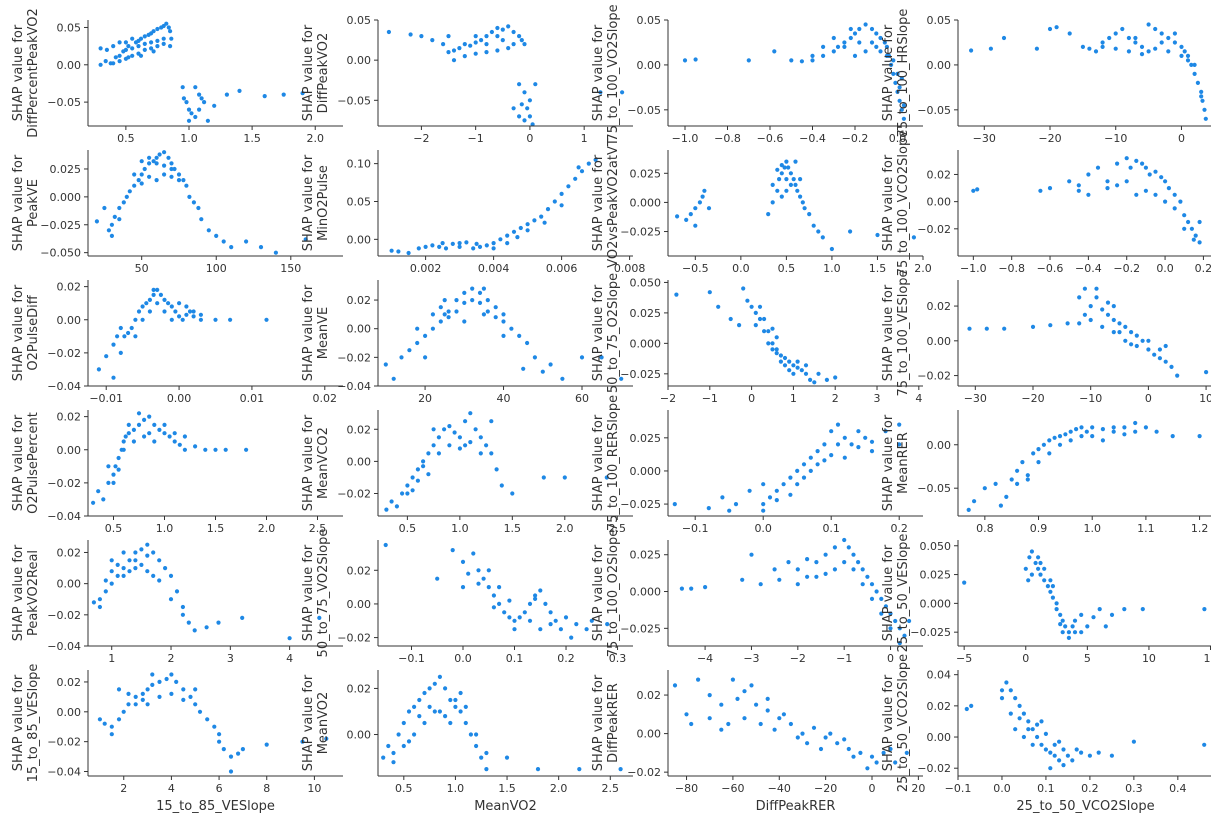 Image resolution: width=1211 pixels, height=823 pixels. I want to click on y-tick-label: −0.025, so click(640, 232).